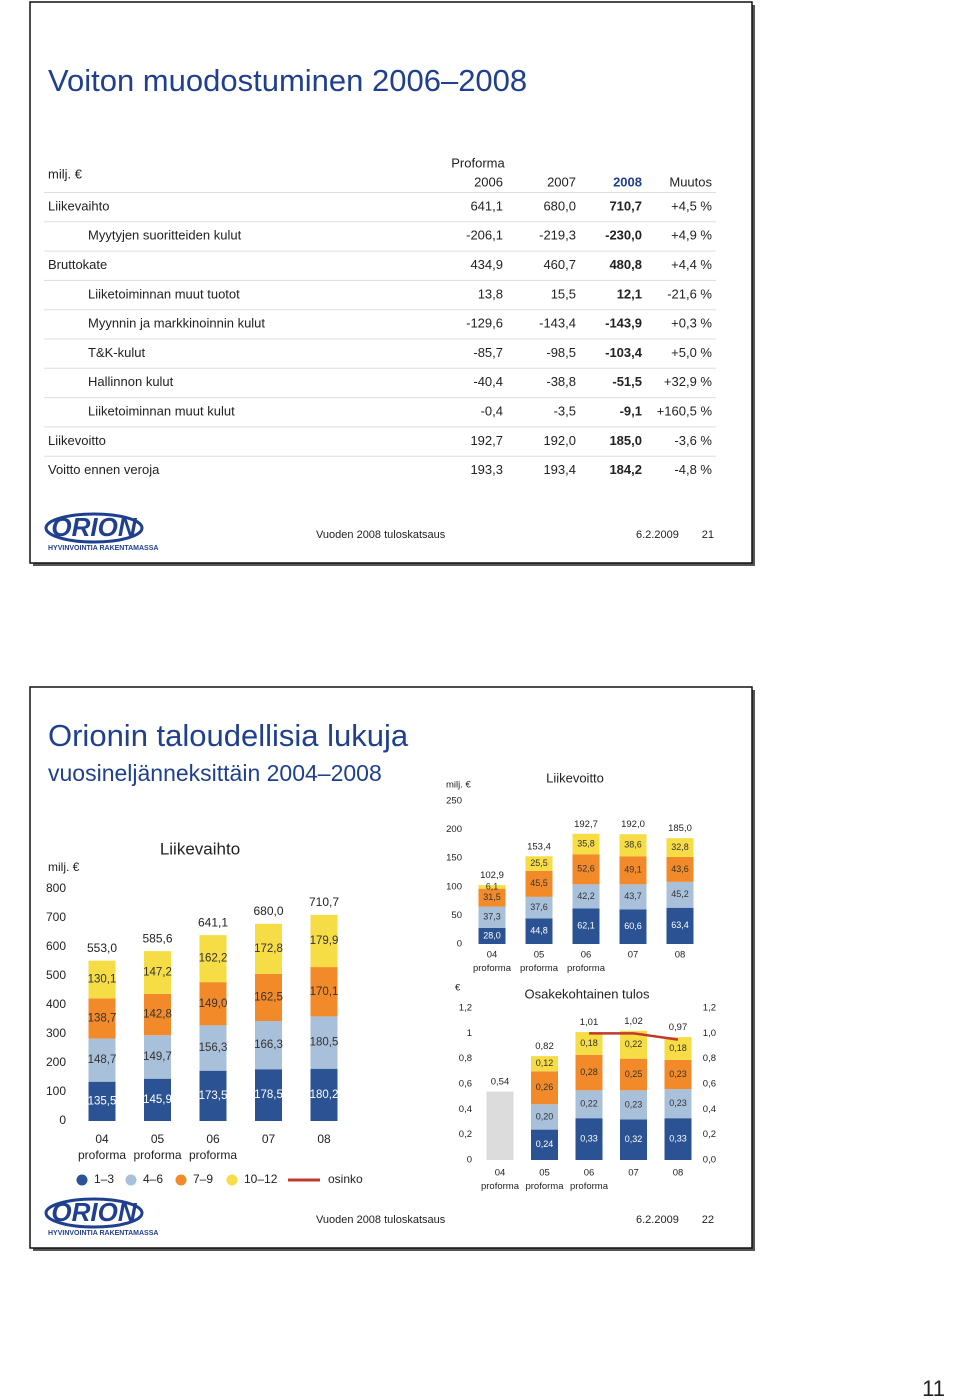  Describe the element at coordinates (486, 264) in the screenshot. I see `cell: 434,9` at that location.